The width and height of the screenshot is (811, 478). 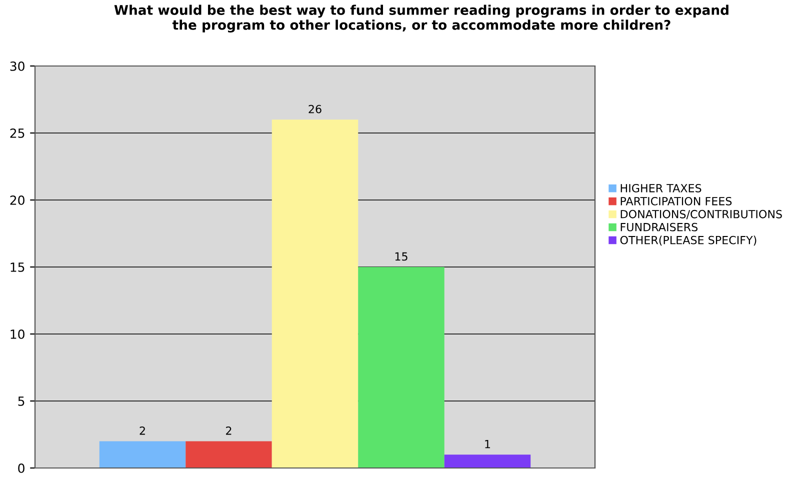 What do you see at coordinates (21, 401) in the screenshot?
I see `y-tick-label: 5` at bounding box center [21, 401].